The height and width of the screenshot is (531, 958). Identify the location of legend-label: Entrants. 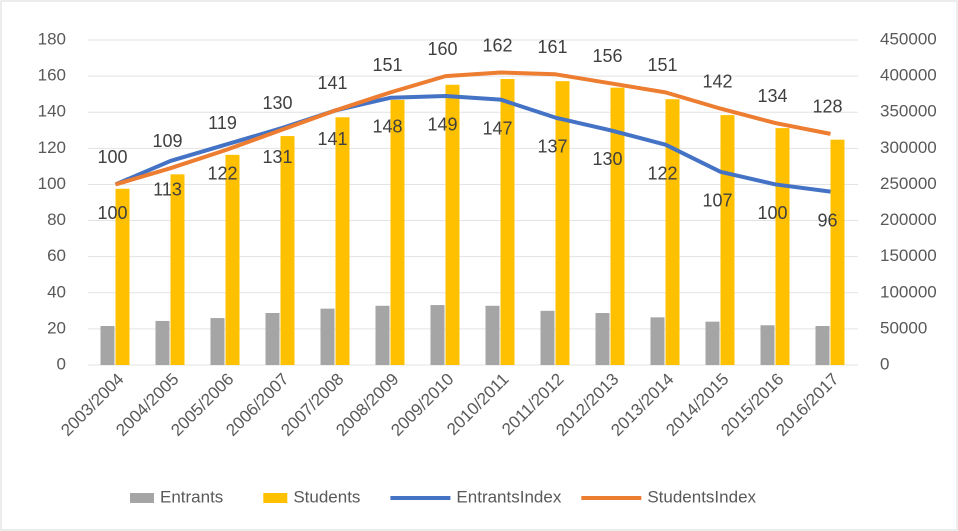
(191, 496).